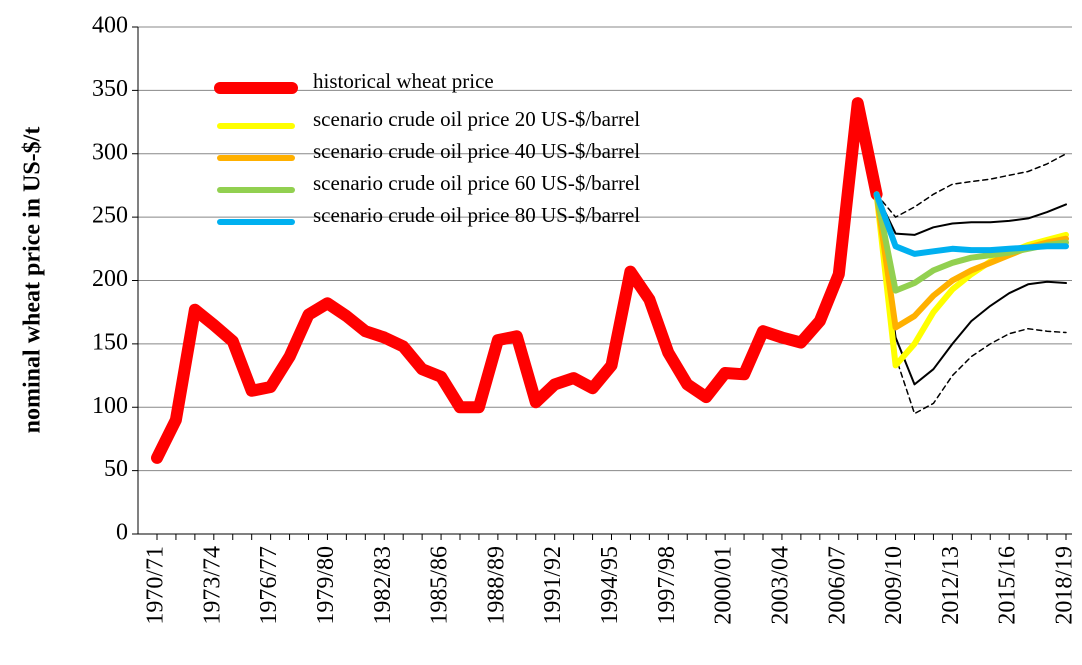 Image resolution: width=1082 pixels, height=665 pixels. I want to click on x-tick-label: 2012/13, so click(951, 585).